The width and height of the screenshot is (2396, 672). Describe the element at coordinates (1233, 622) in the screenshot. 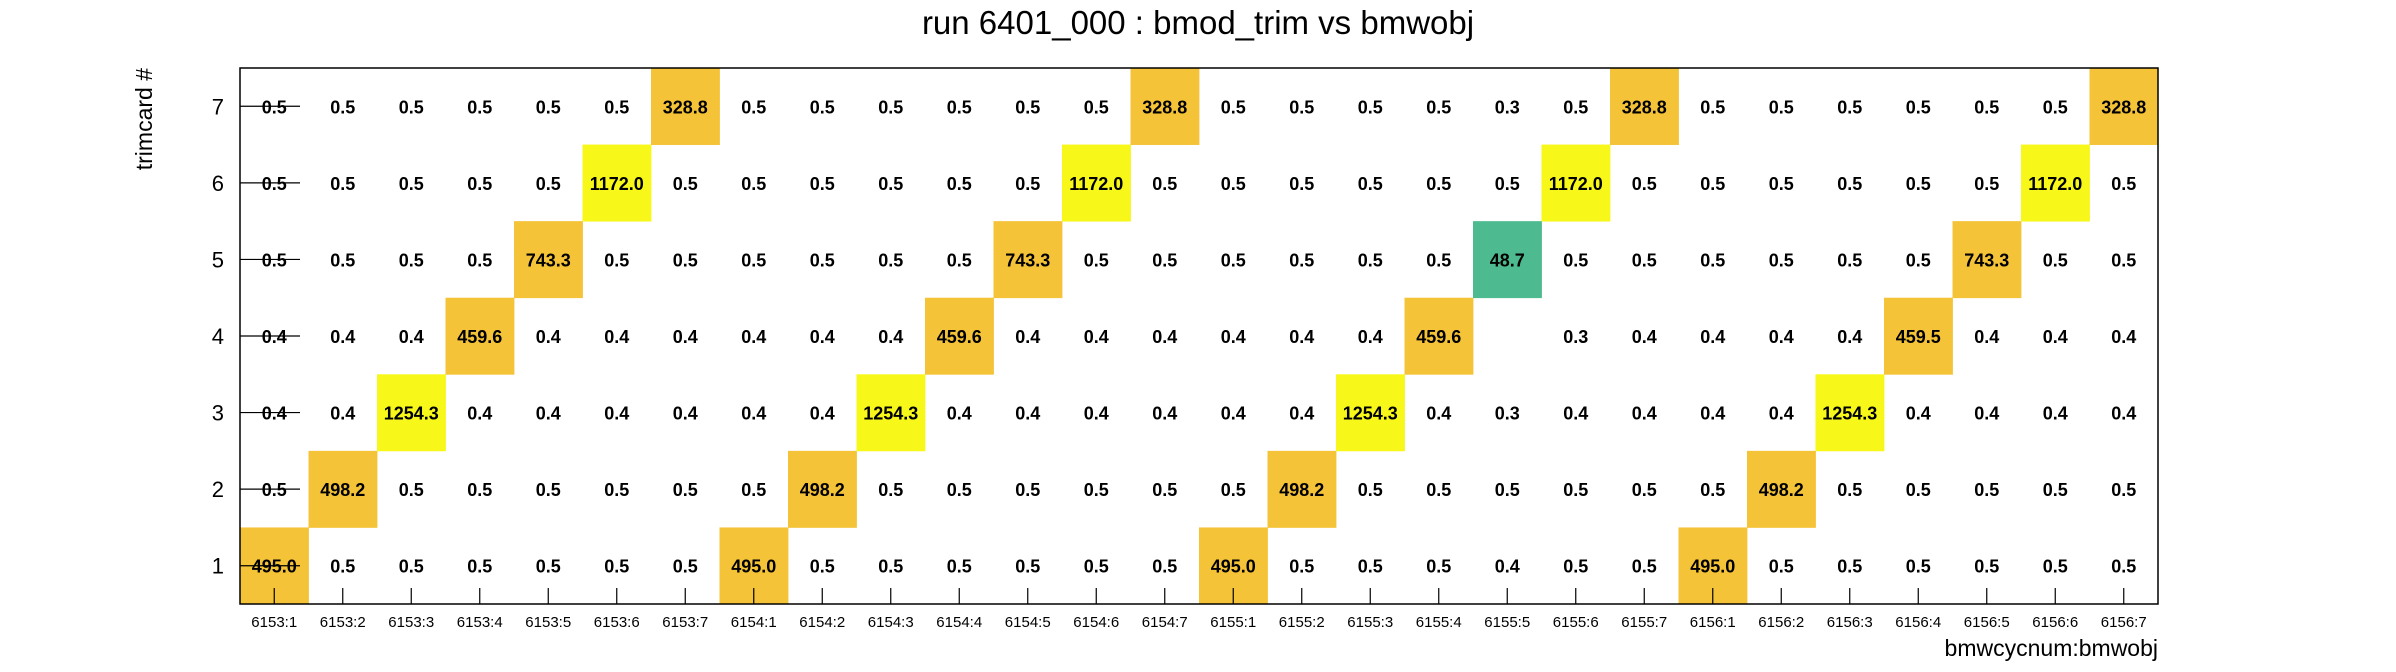

I see `x-tick-label: 6155:1` at that location.